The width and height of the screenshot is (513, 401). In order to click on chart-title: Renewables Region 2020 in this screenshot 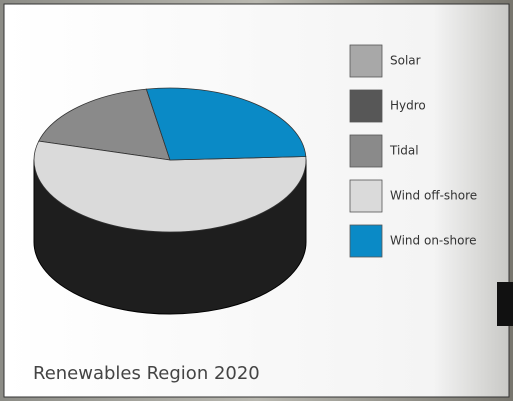, I will do `click(146, 373)`.